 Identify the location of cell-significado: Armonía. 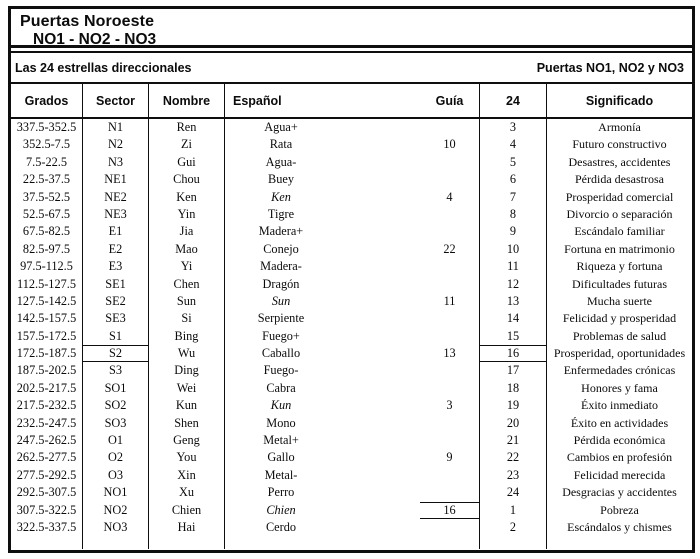
(619, 127).